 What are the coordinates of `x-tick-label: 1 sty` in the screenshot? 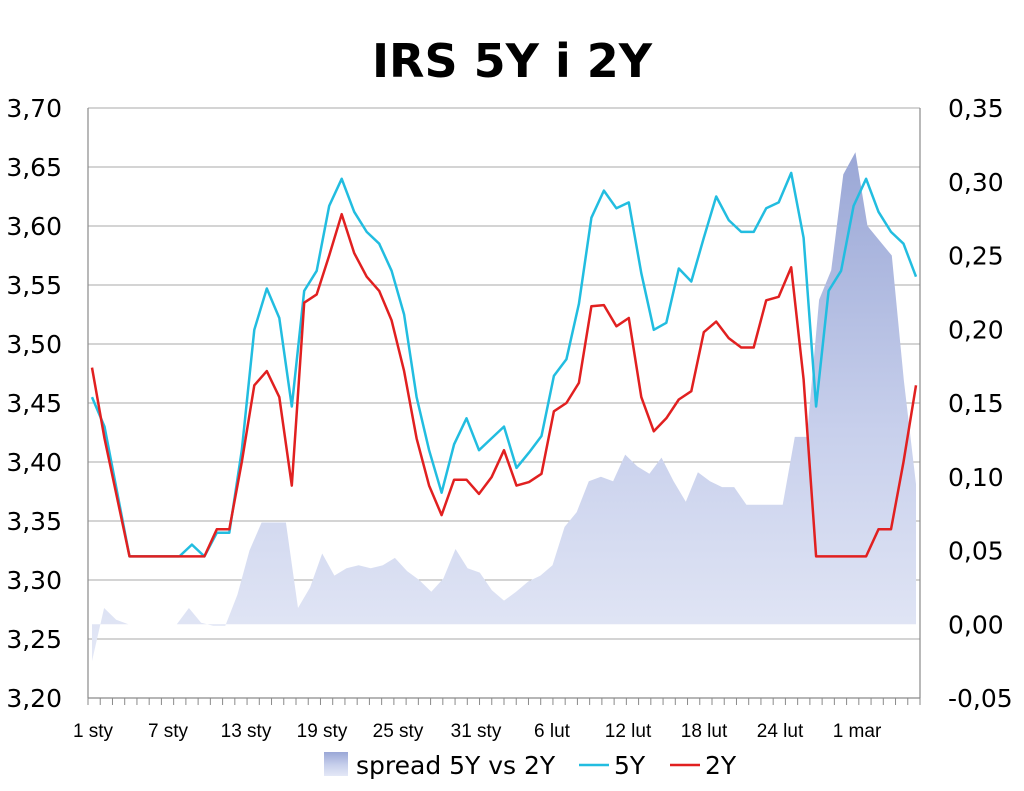 It's located at (93, 731).